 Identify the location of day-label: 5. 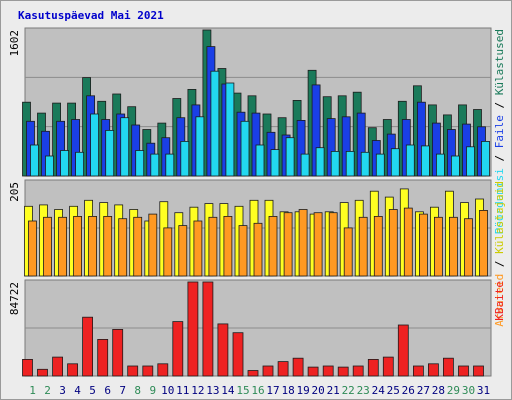
(92, 390).